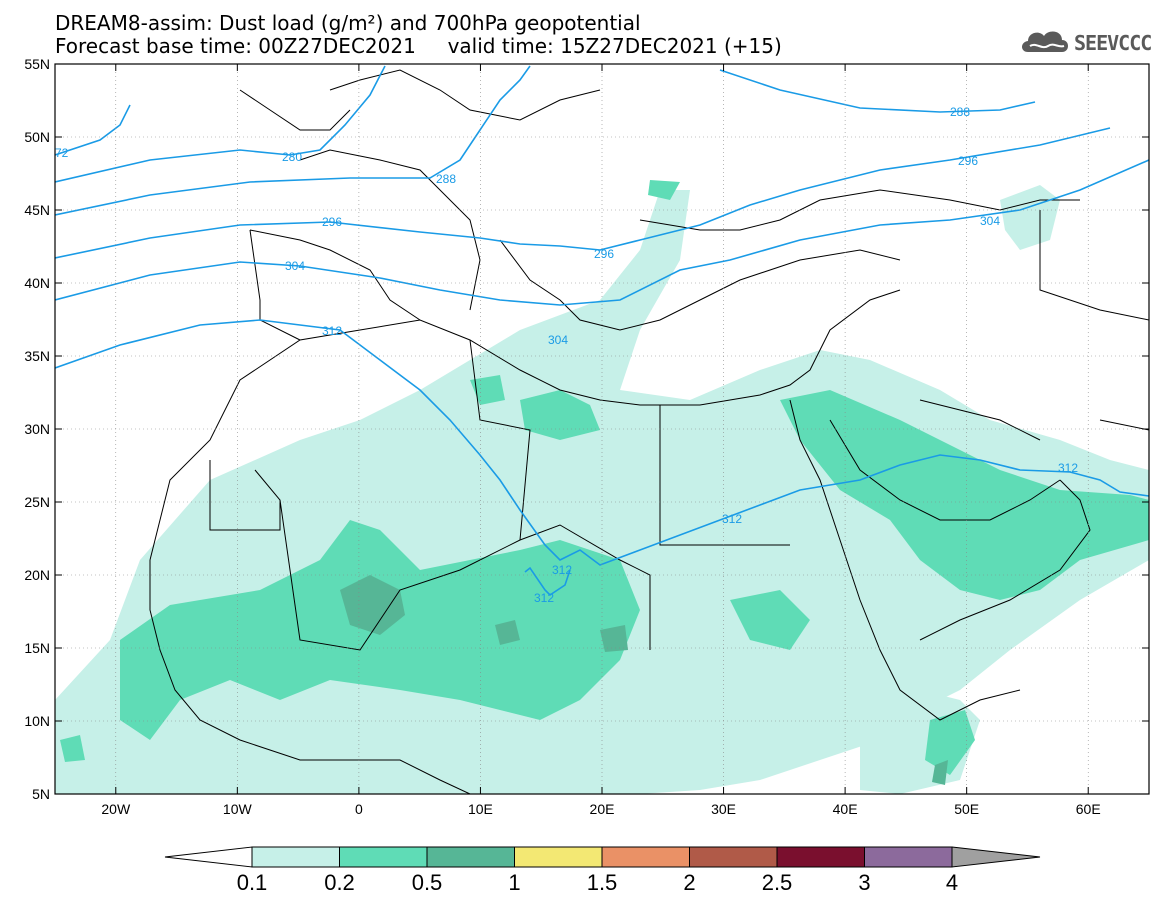  I want to click on x-tick-label: 50E, so click(966, 809).